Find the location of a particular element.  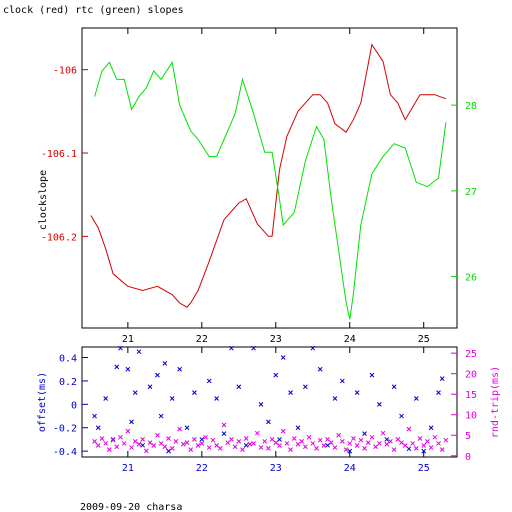

left-tick-label: -106.2 is located at coordinates (59, 237).